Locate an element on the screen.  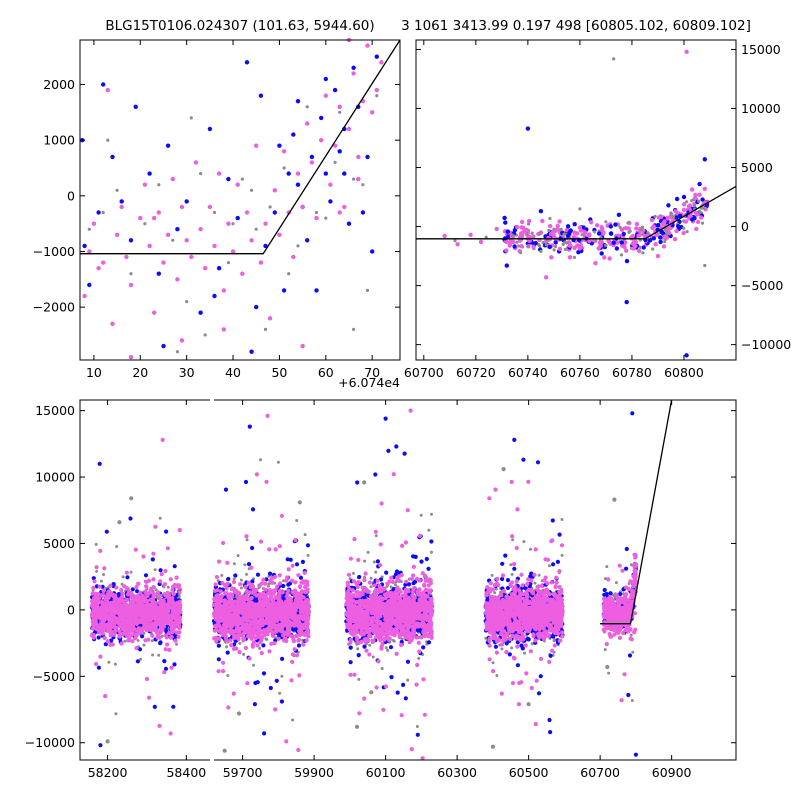
y-tick-tl-label: 1000 is located at coordinates (59, 140).